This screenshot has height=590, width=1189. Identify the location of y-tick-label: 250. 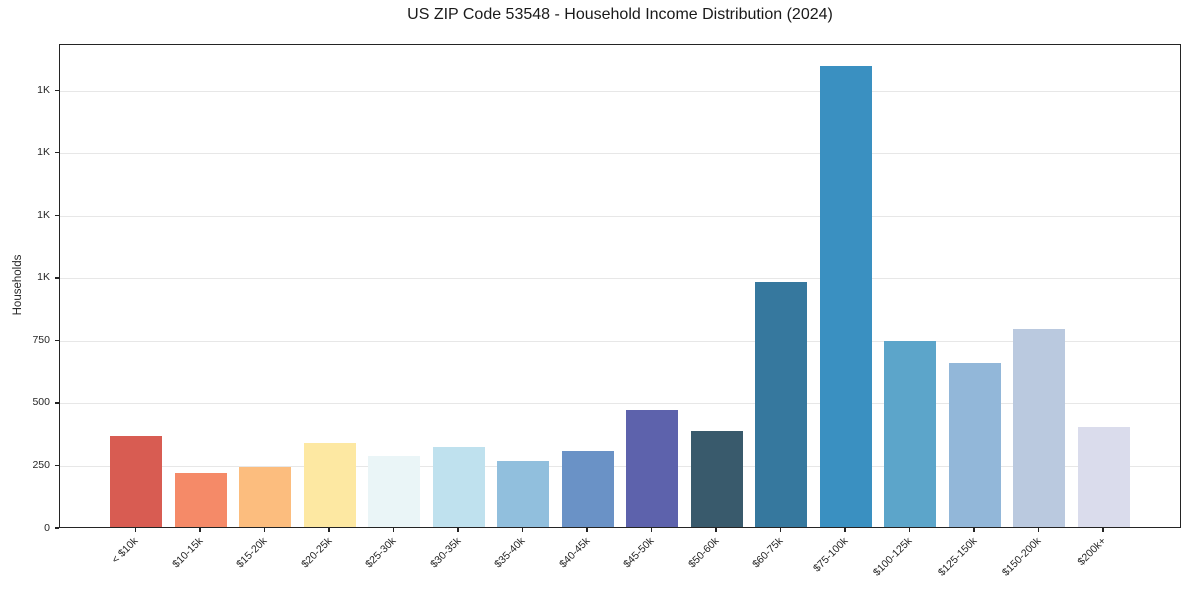
(41, 464).